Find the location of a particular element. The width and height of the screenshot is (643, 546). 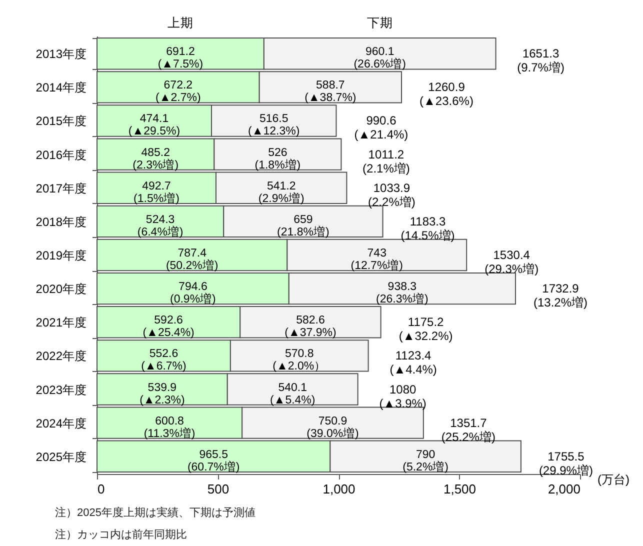

data-label: 526 (1.8%増) is located at coordinates (277, 159).